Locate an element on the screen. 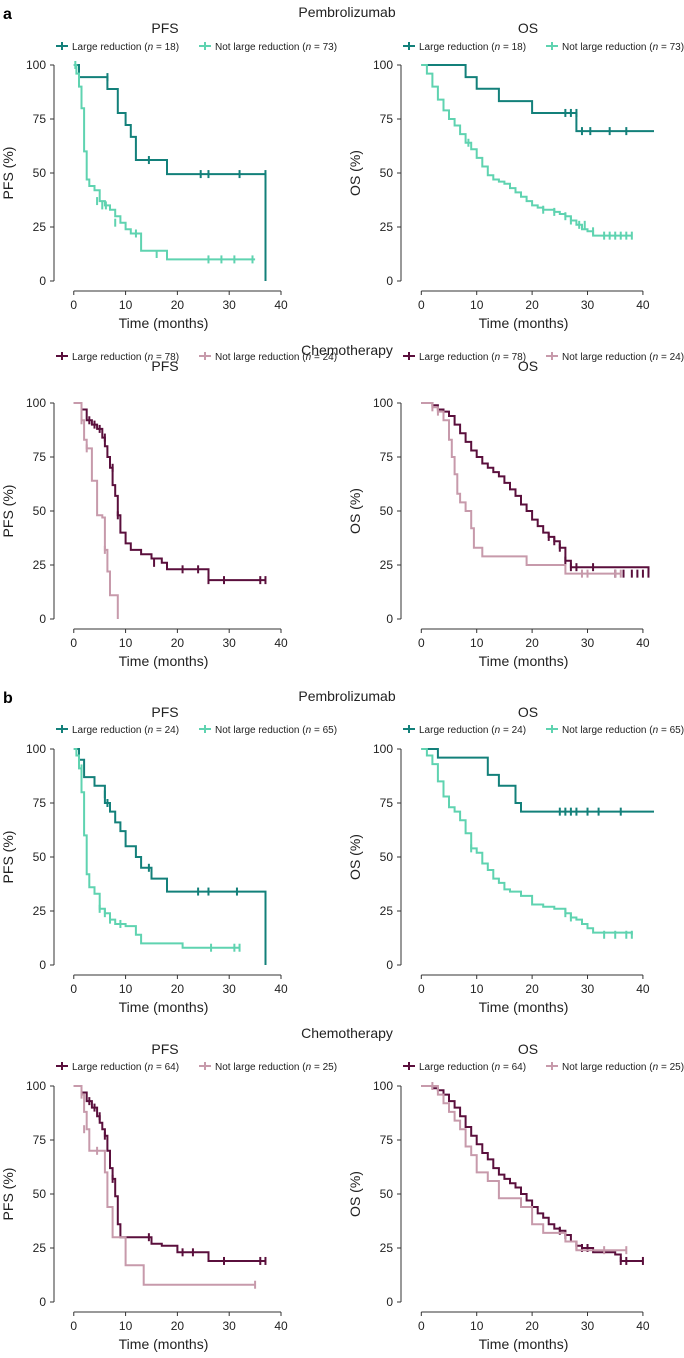  legend-label: Not large reduction (n = 25) is located at coordinates (276, 1067).